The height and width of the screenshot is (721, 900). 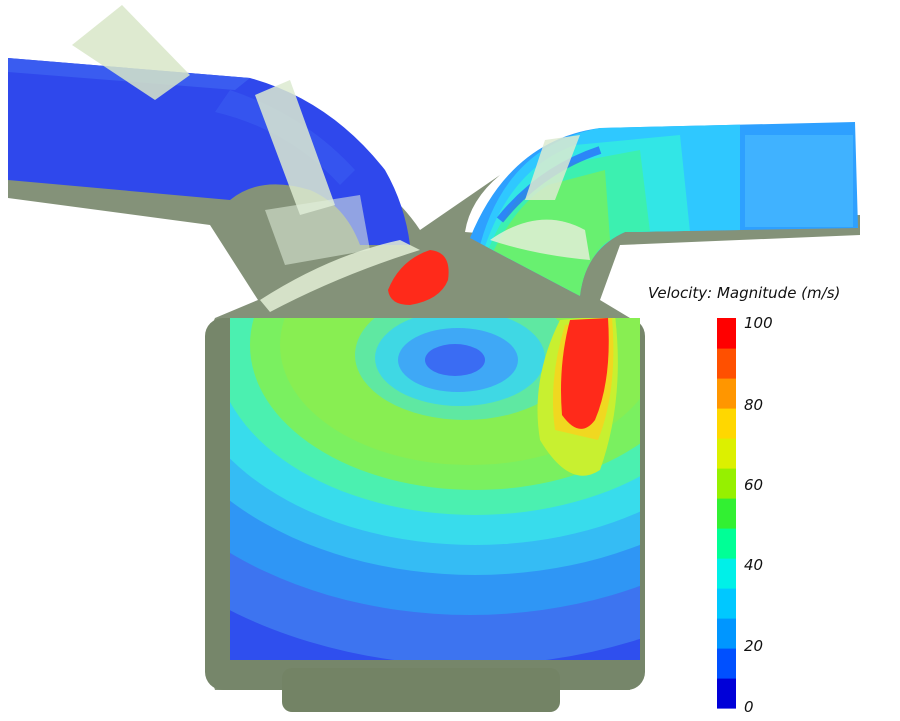 What do you see at coordinates (749, 707) in the screenshot?
I see `legend-tick-0: 0` at bounding box center [749, 707].